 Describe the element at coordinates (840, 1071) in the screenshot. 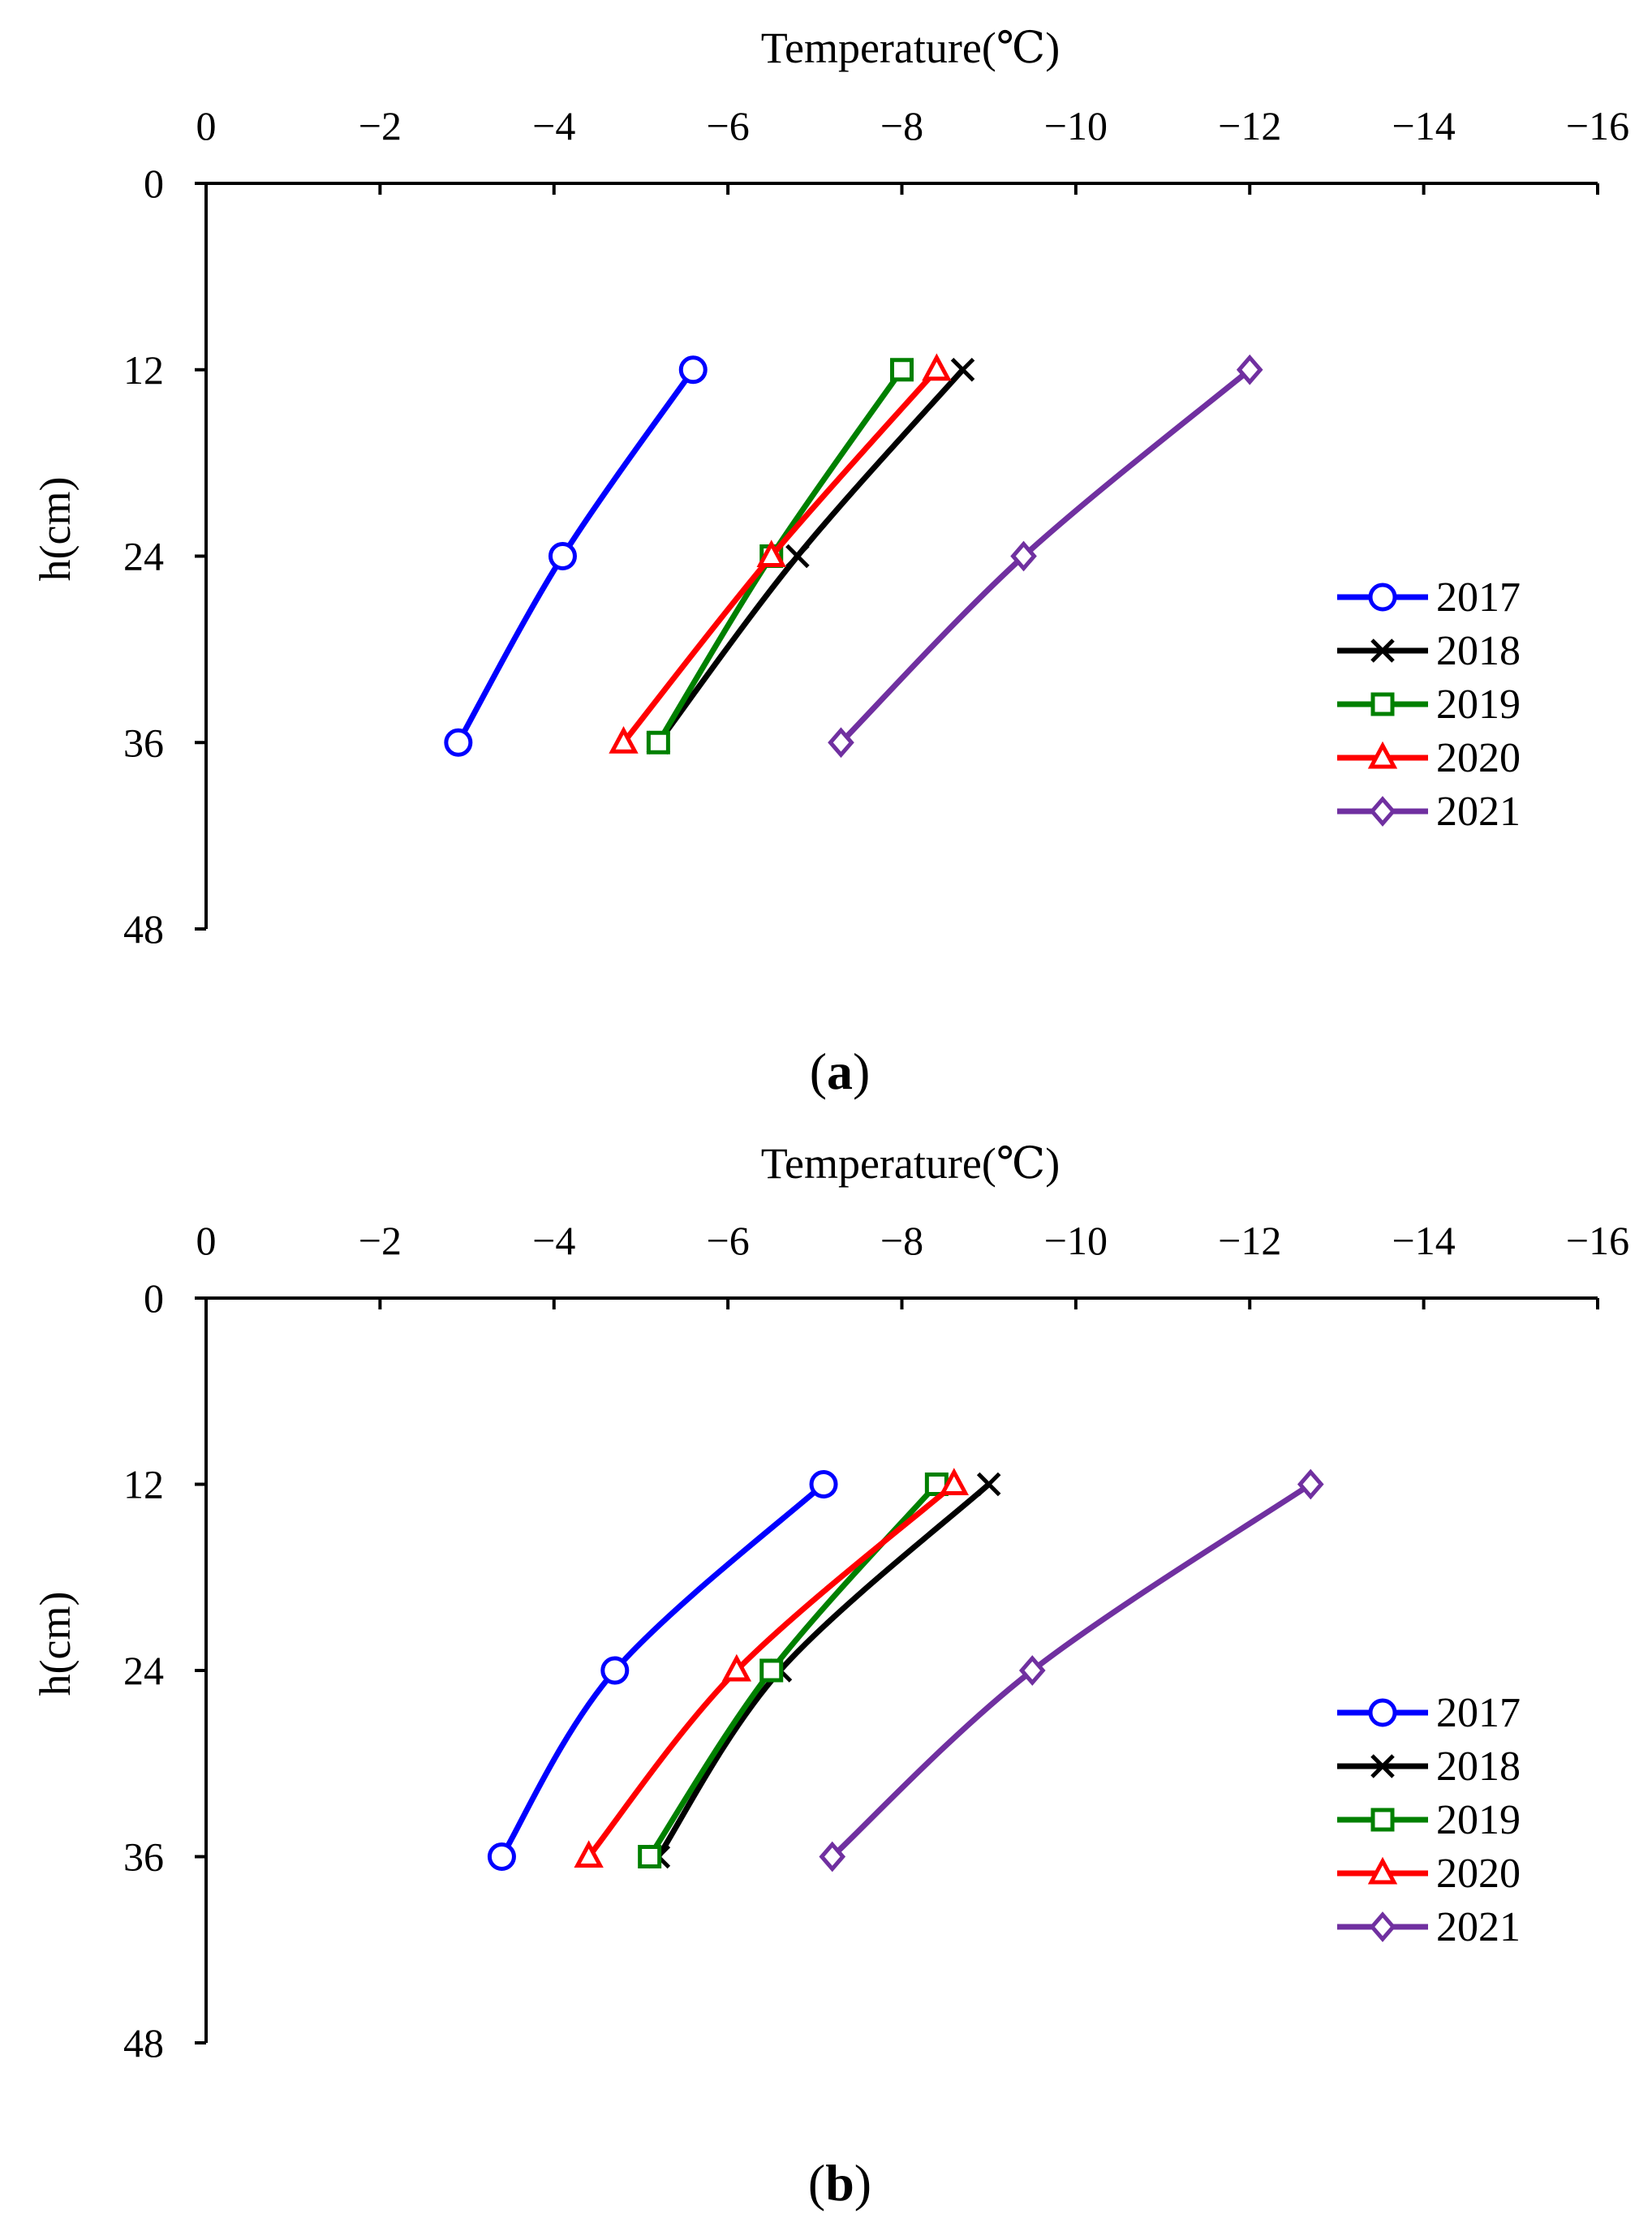

I see `panel-label-a: (a)` at that location.